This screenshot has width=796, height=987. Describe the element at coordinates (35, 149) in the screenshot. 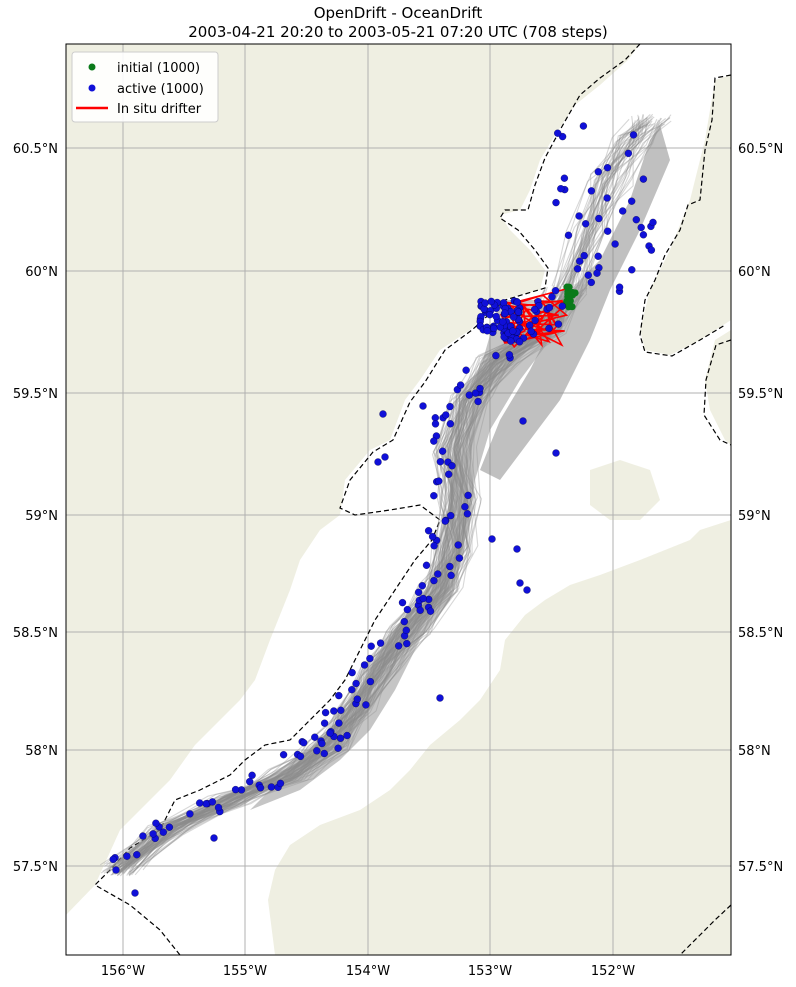

I see `y-tick-label-left: 60.5°N` at that location.